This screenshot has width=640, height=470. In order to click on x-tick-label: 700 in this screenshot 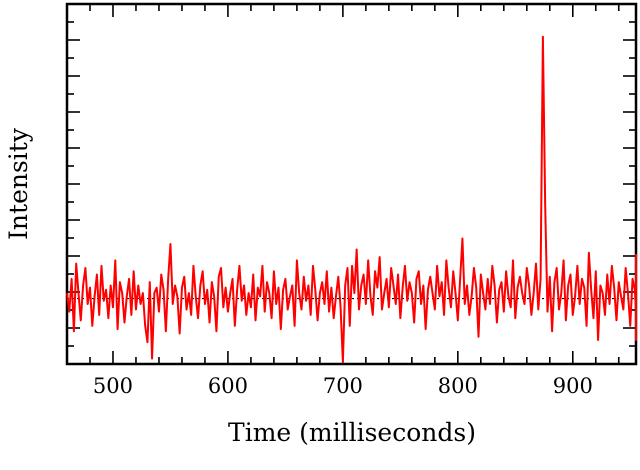, I will do `click(343, 386)`.